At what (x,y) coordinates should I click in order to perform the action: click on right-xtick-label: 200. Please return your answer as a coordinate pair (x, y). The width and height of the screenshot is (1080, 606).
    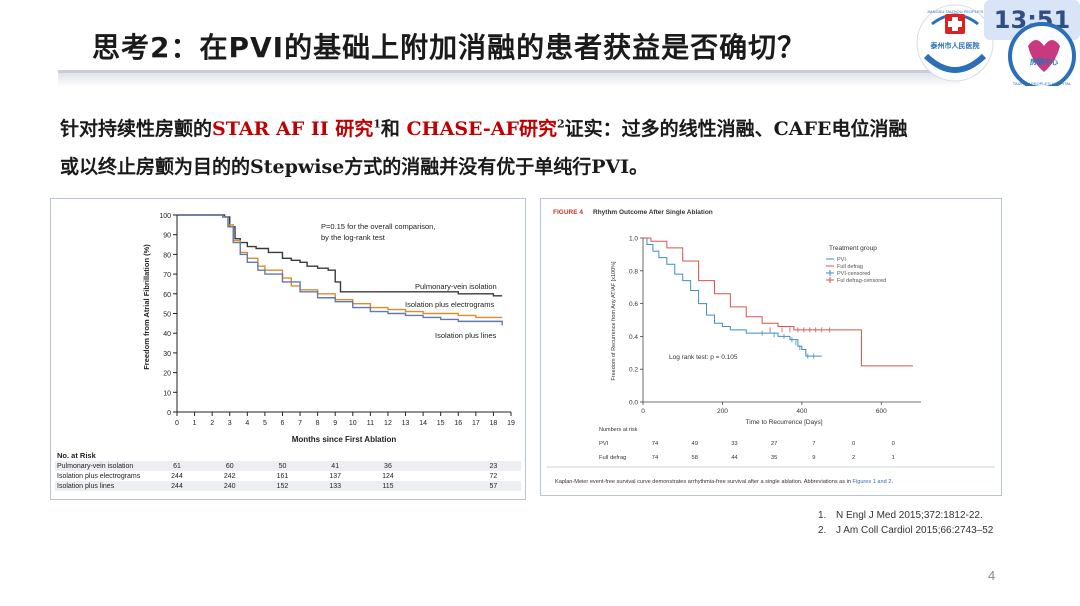
    Looking at the image, I should click on (722, 411).